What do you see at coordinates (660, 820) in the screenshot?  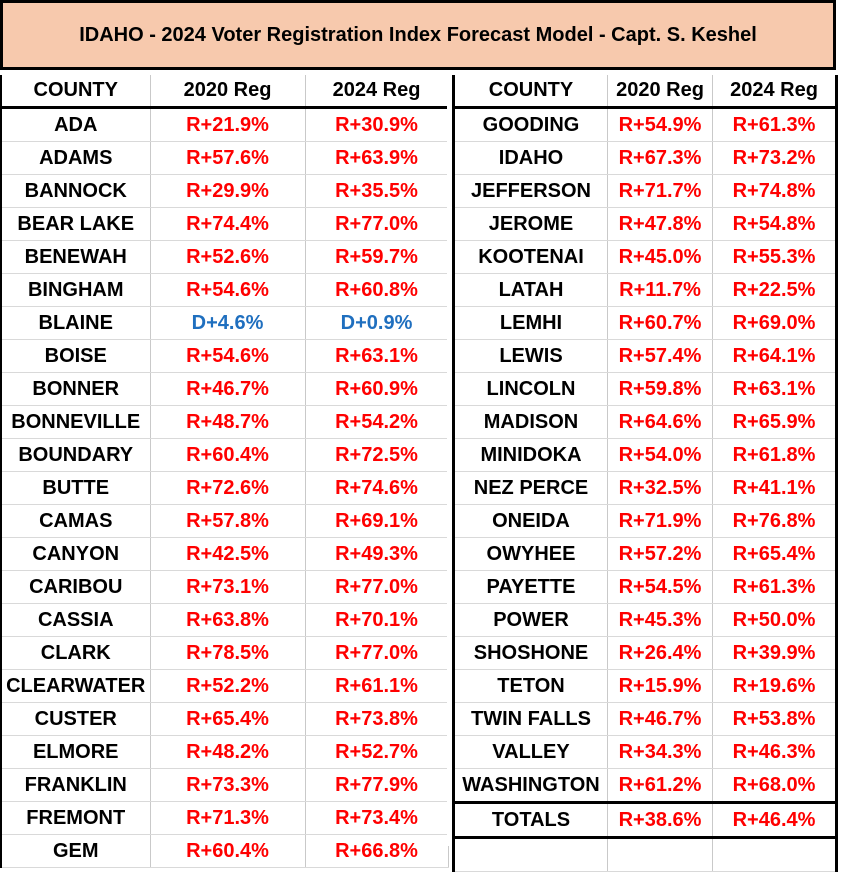 I see `totals-2020-value: R+38.6%` at bounding box center [660, 820].